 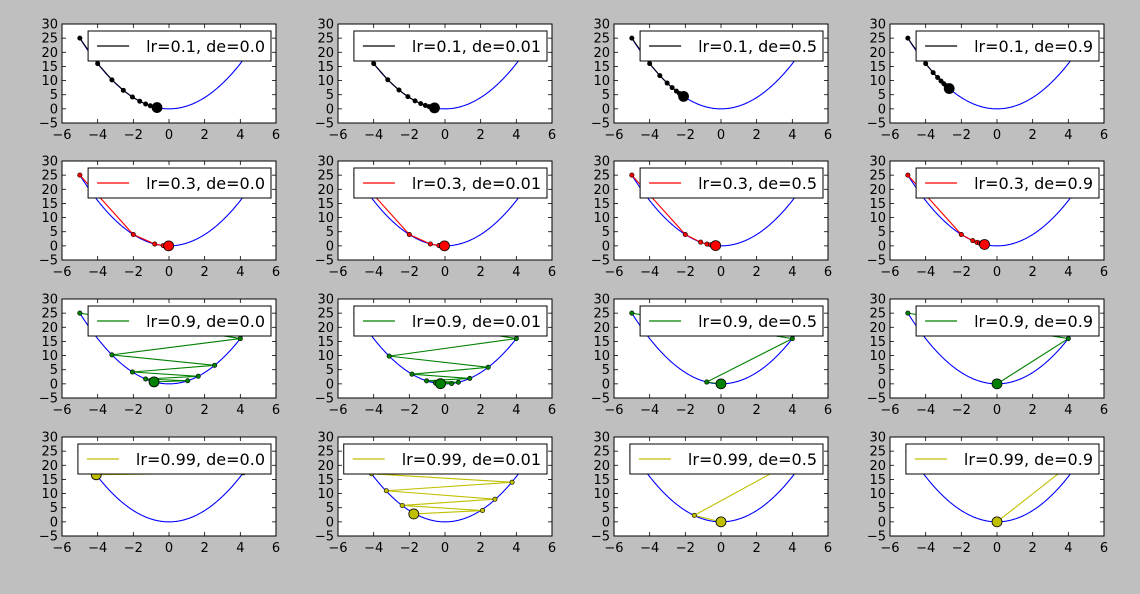 I want to click on legend-label: lr=0.3, de=0.0, so click(x=205, y=183).